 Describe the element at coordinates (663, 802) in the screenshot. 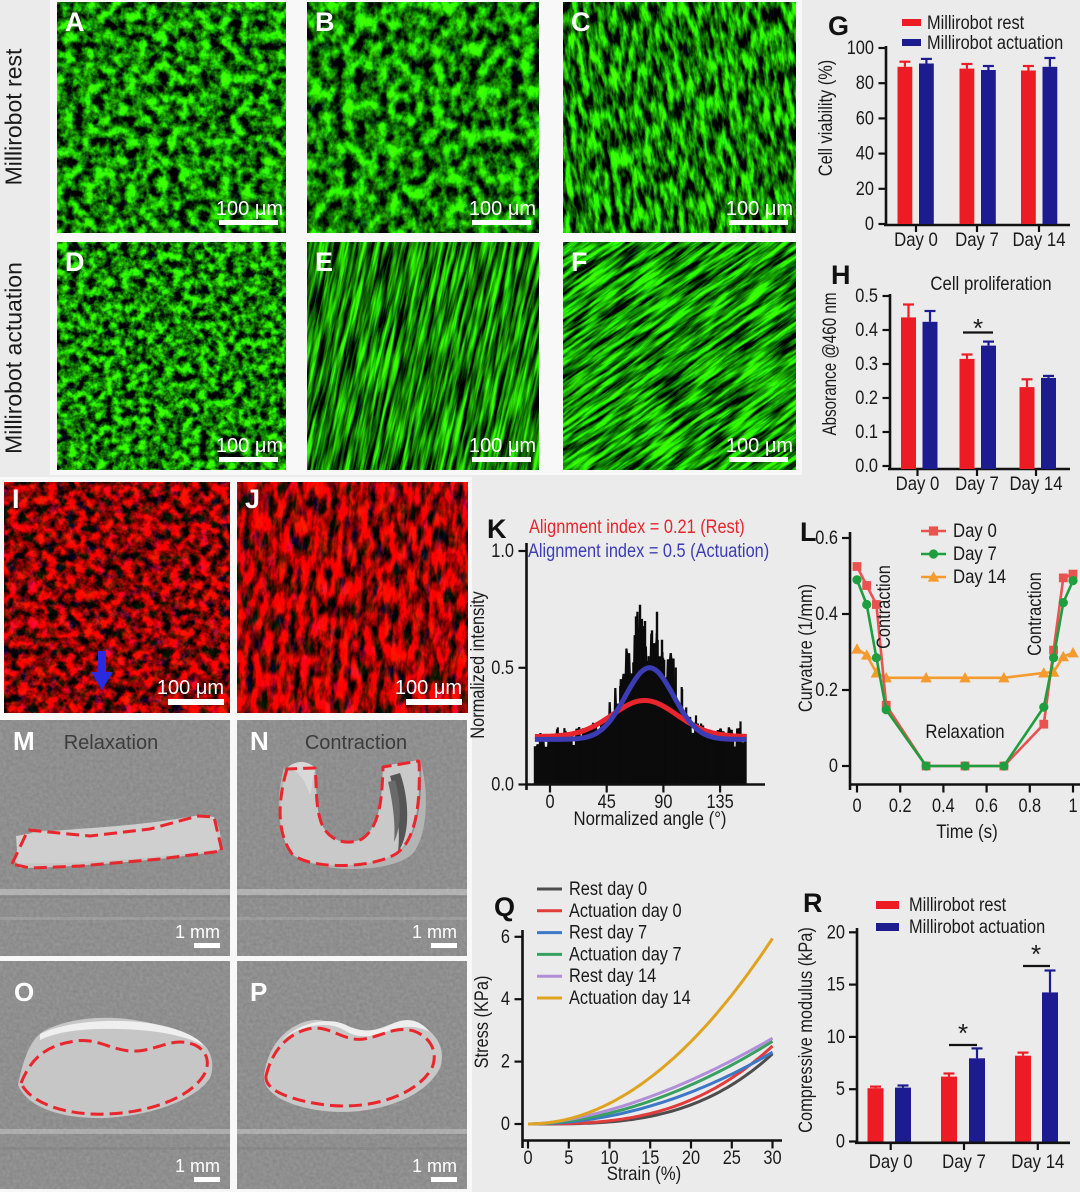

I see `svg-text: 90` at that location.